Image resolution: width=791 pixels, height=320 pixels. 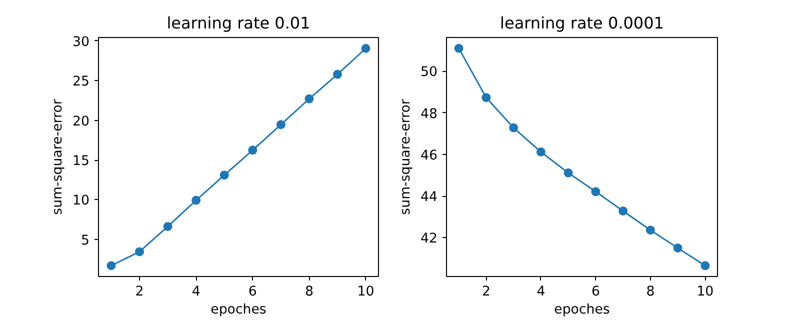 I want to click on y-tick-label: 5, so click(x=85, y=240).